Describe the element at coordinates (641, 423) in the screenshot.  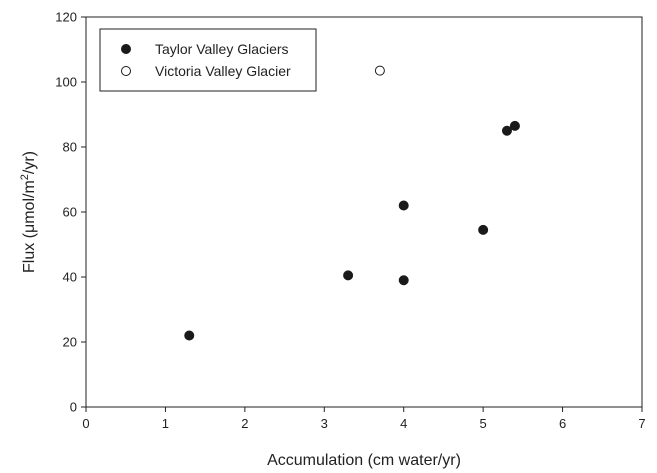
I see `x-tick-label: 7` at that location.